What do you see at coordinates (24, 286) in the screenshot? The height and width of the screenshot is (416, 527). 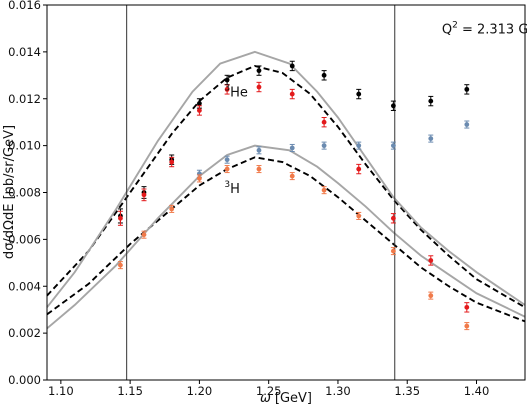 I see `y-tick-label: 0.004` at bounding box center [24, 286].